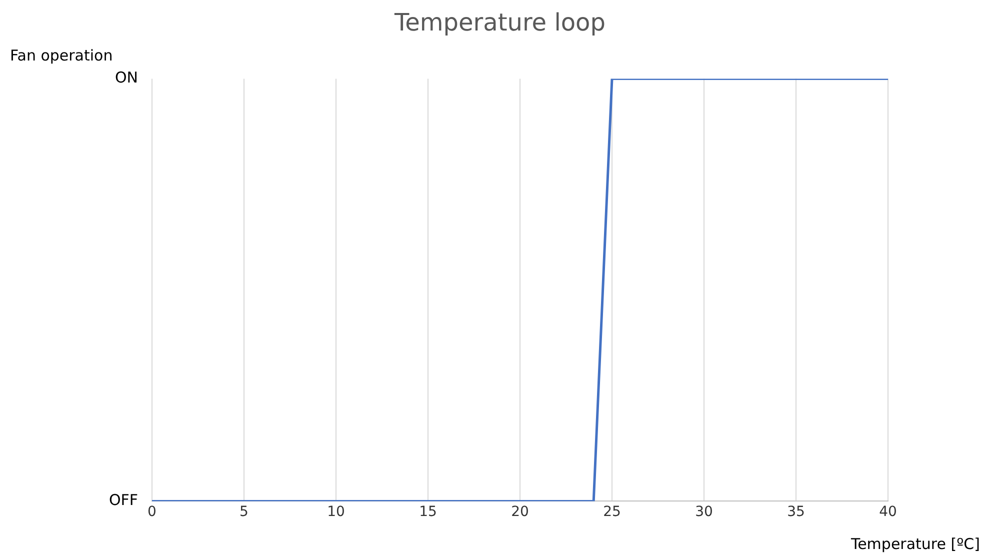  What do you see at coordinates (126, 77) in the screenshot?
I see `text: ON` at bounding box center [126, 77].